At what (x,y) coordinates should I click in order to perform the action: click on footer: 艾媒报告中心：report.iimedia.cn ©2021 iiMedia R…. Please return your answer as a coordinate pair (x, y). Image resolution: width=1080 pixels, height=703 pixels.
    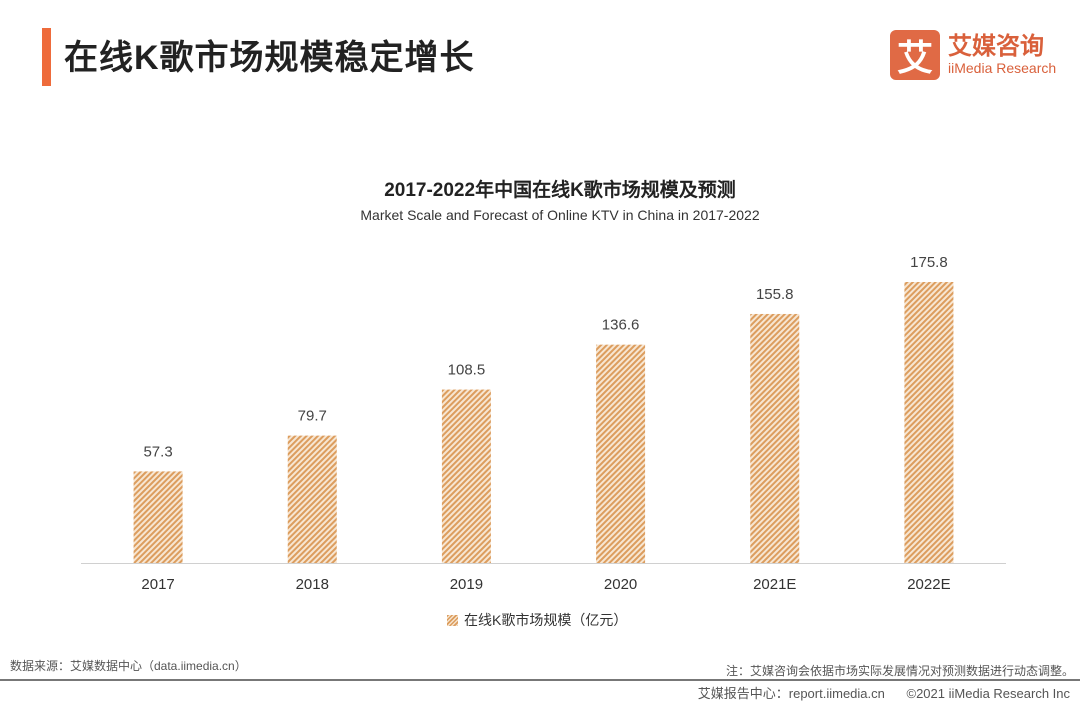
    Looking at the image, I should click on (875, 692).